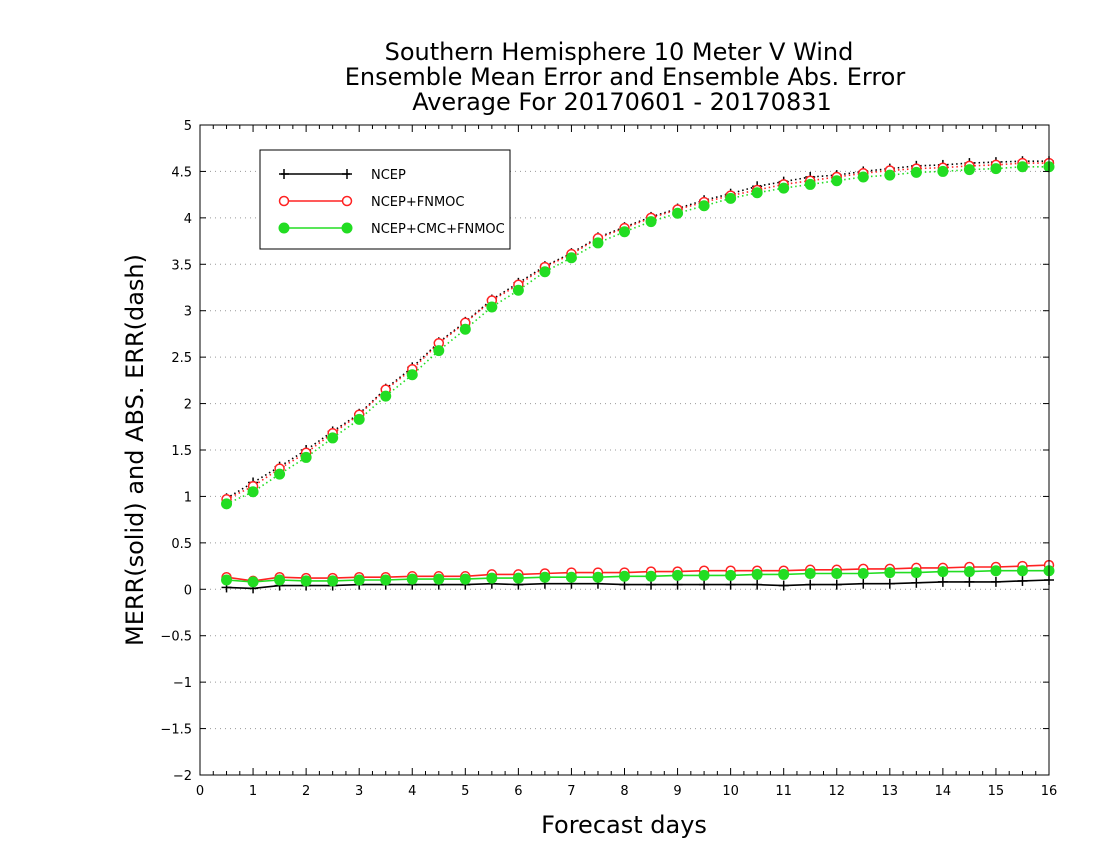 The image size is (1100, 850). Describe the element at coordinates (783, 791) in the screenshot. I see `x-tick-label: 11` at that location.